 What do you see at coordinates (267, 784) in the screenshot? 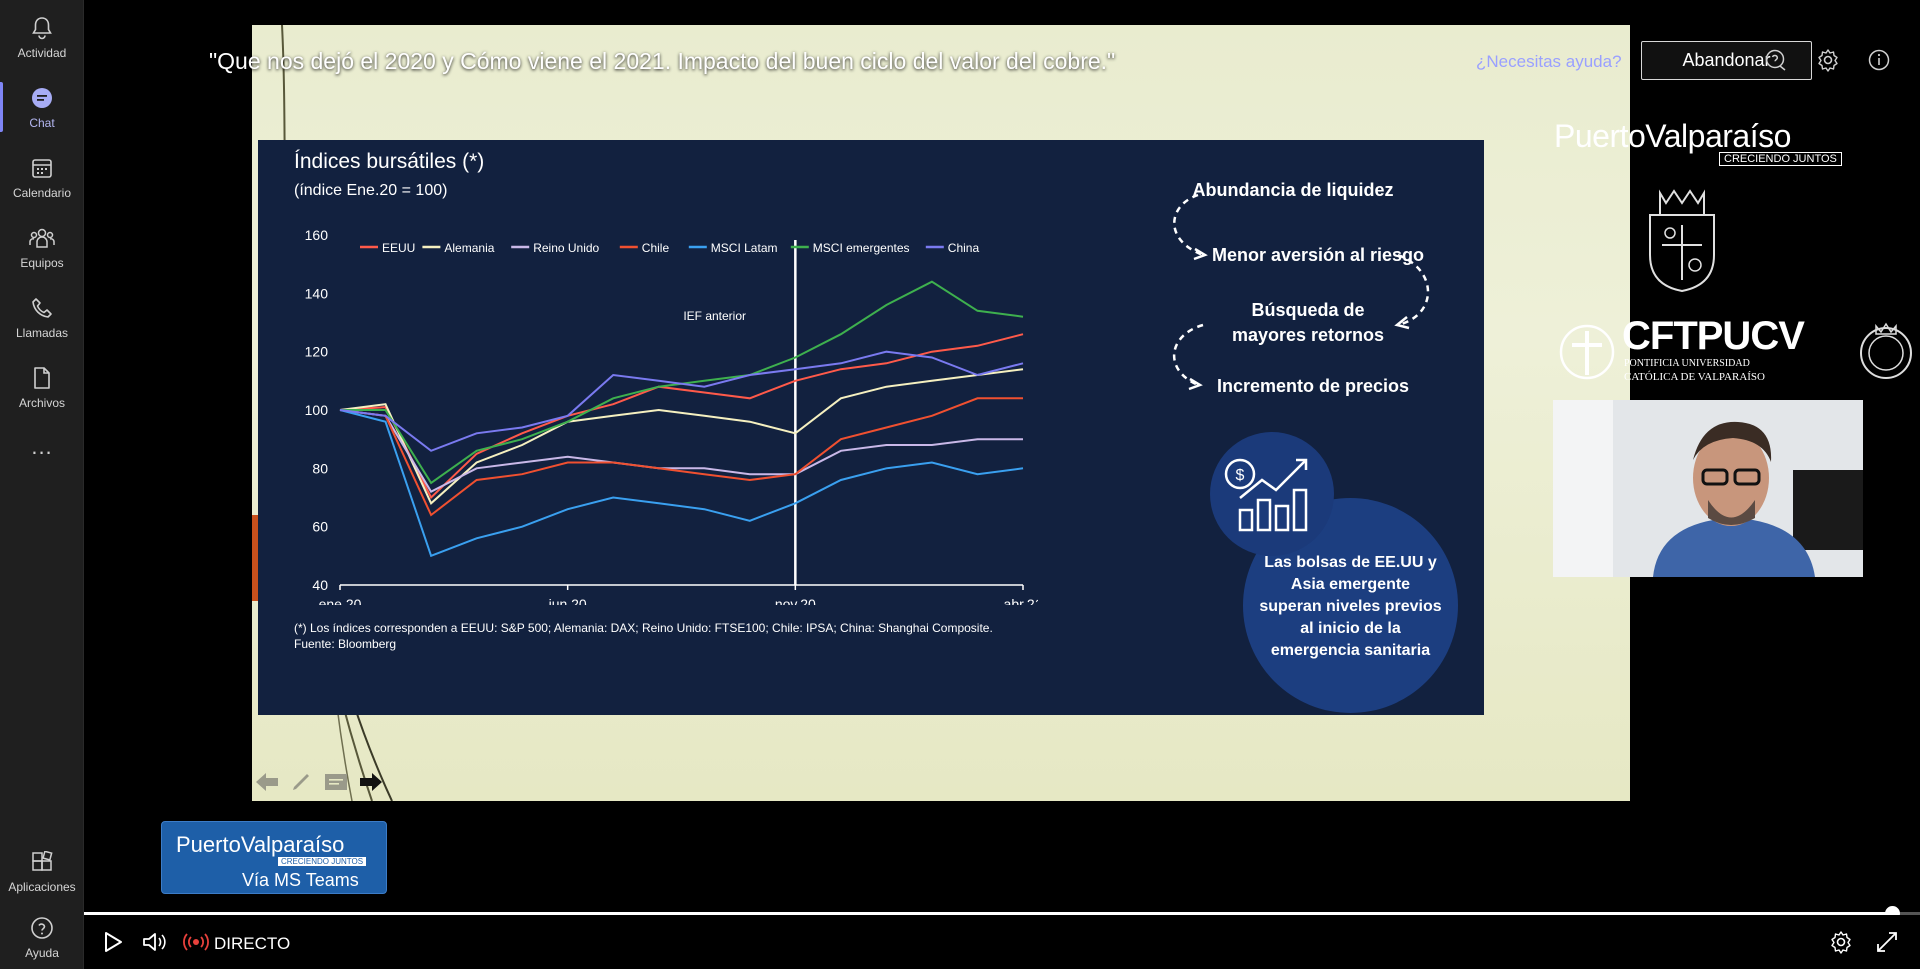
I see `arrow-left-icon` at bounding box center [267, 784].